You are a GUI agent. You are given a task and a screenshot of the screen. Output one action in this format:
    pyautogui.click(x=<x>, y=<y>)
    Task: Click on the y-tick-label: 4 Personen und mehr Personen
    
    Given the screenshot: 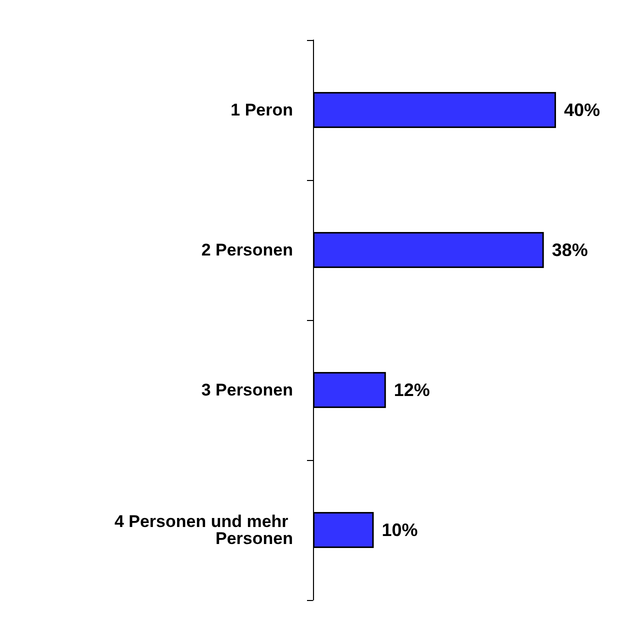 What is the action you would take?
    pyautogui.click(x=203, y=530)
    